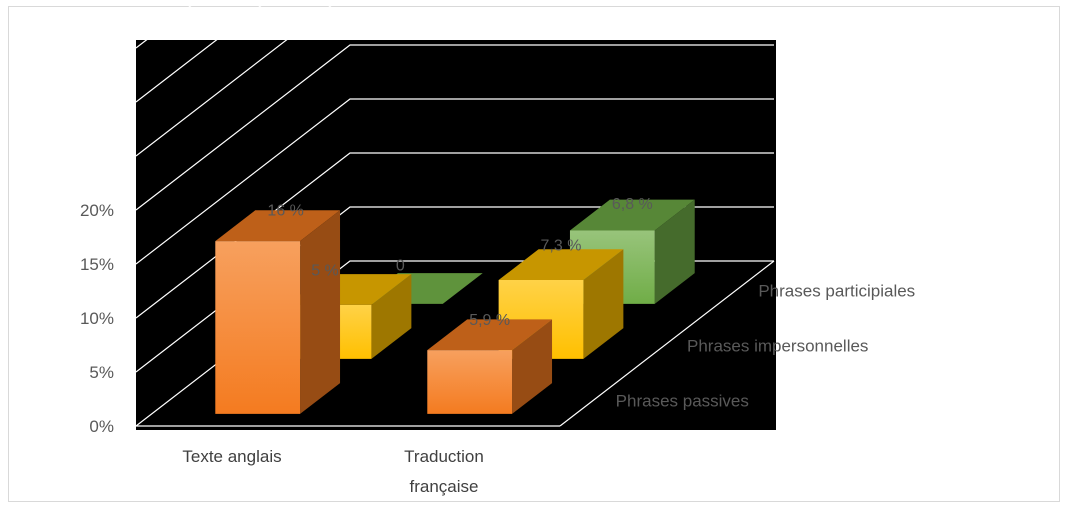 Image resolution: width=1070 pixels, height=508 pixels. I want to click on series-label-2: Phrases participiales, so click(836, 291).